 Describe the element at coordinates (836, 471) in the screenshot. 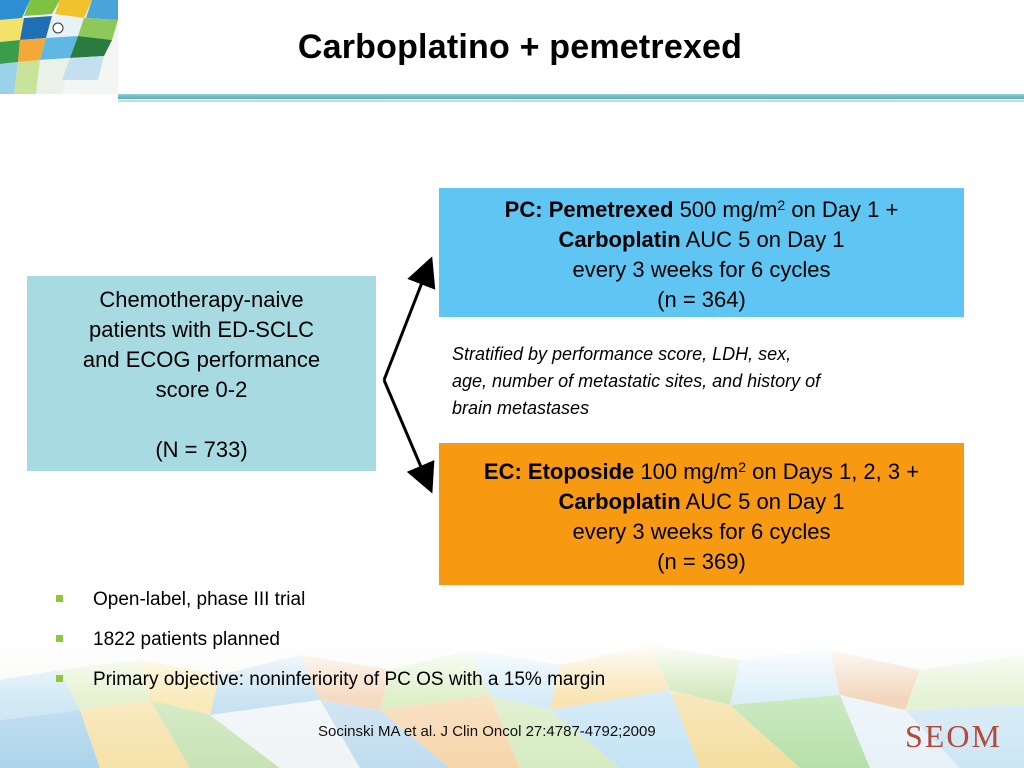

I see `ec-day-1: on Days 1, 2, 3 +` at that location.